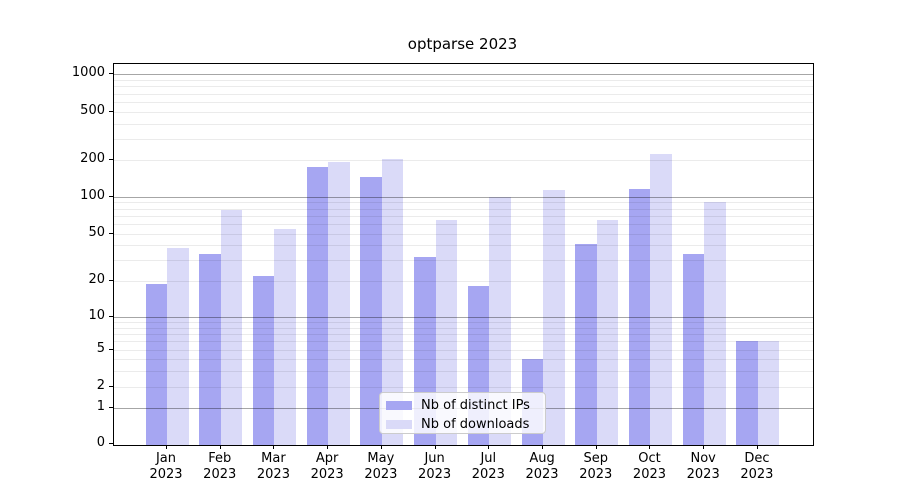 The height and width of the screenshot is (500, 900). Describe the element at coordinates (96, 232) in the screenshot. I see `y-axis-tick-label: 50` at that location.